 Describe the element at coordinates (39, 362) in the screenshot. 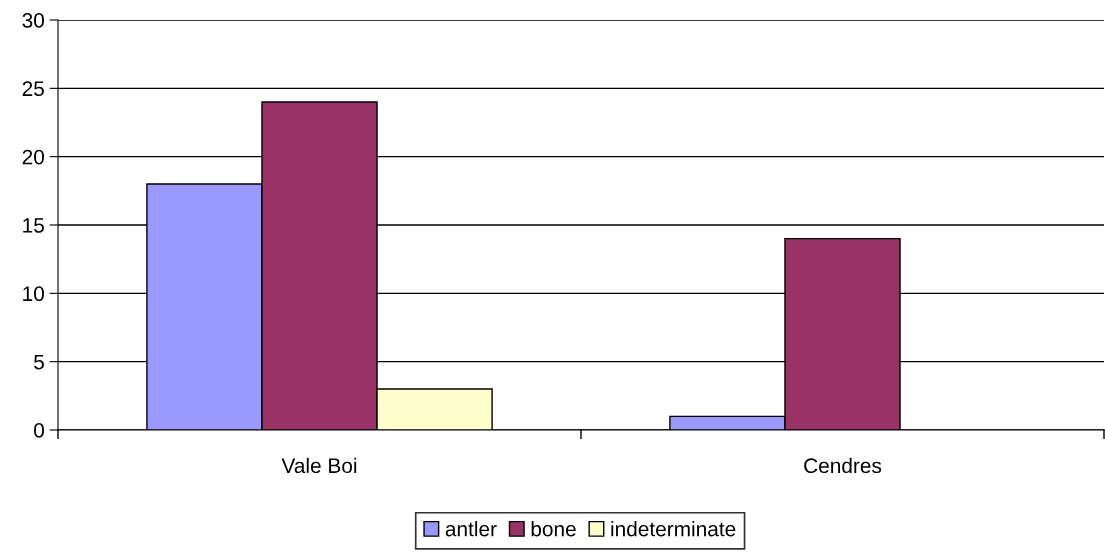

I see `y-tick-label: 5` at that location.